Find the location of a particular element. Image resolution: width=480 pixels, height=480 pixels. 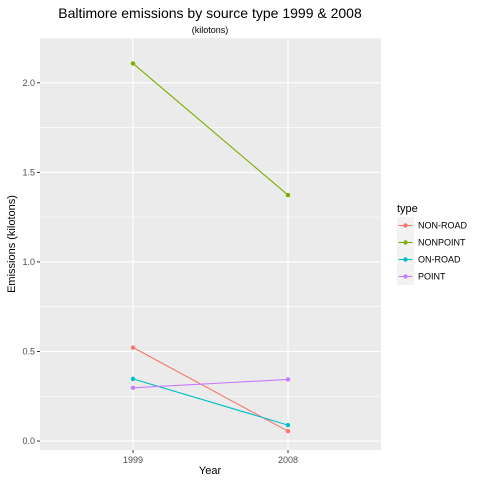

legend-items: NON-ROAD NONPOINT ON-ROAD POINT is located at coordinates (432, 251).